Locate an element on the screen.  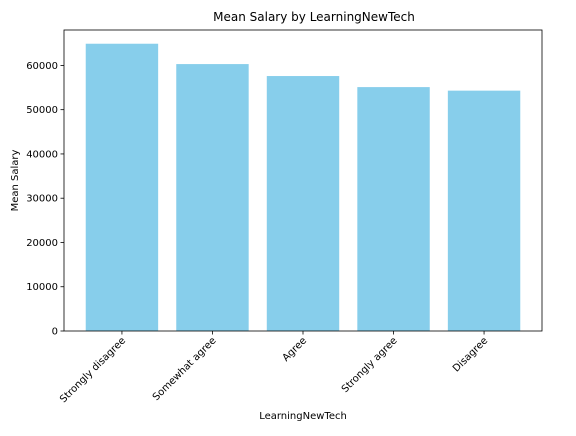
bar-agree is located at coordinates (303, 203).